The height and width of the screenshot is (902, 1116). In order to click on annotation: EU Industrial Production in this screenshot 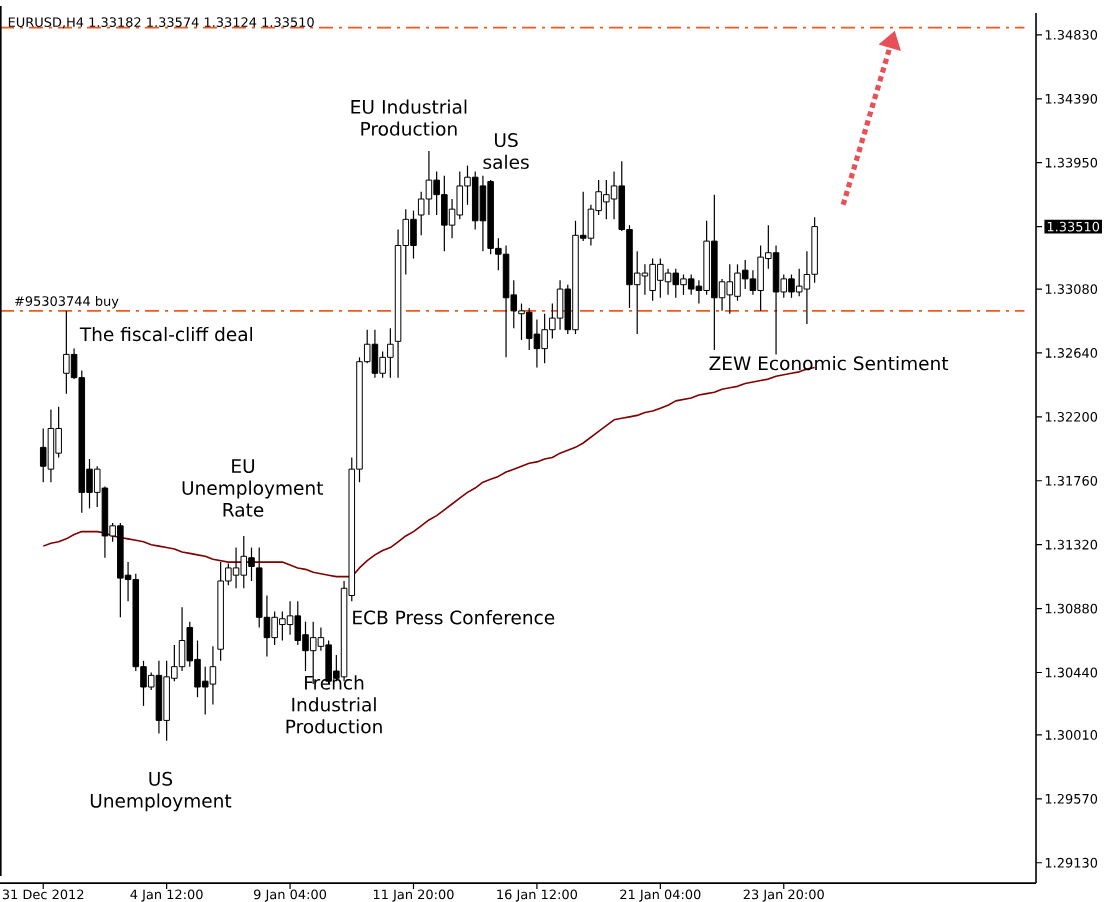, I will do `click(409, 117)`.